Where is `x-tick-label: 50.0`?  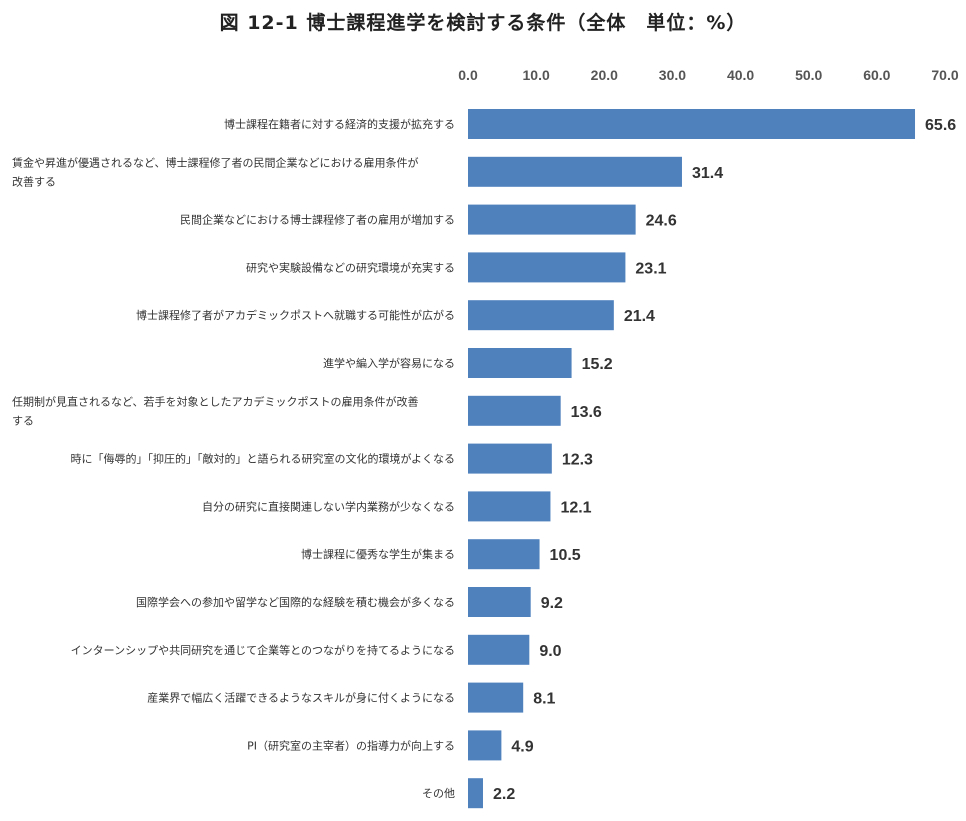
x-tick-label: 50.0 is located at coordinates (808, 75).